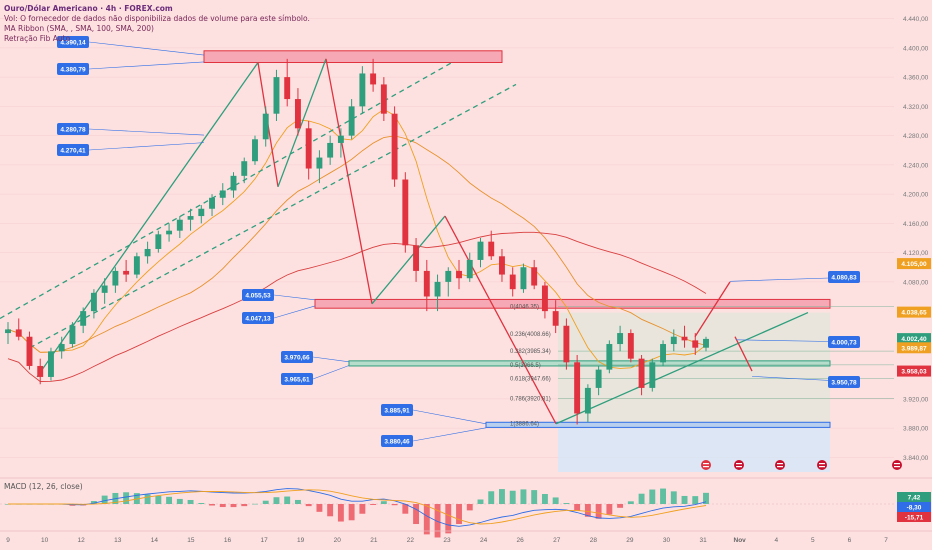 Image resolution: width=932 pixels, height=550 pixels. Describe the element at coordinates (886, 540) in the screenshot. I see `x-tick-label: 7` at that location.